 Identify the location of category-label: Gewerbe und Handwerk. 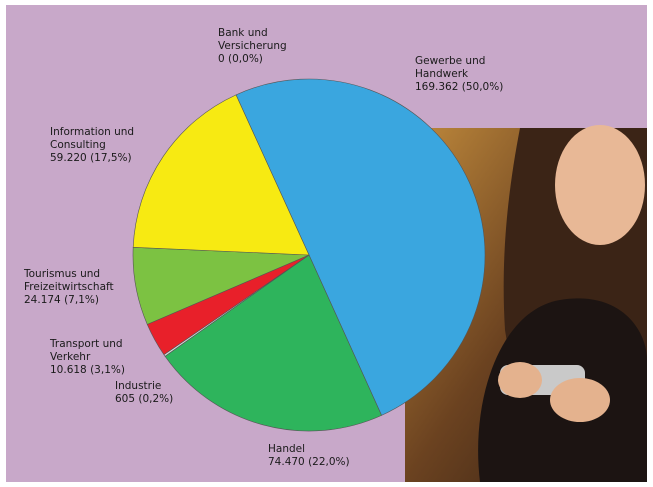
(450, 67).